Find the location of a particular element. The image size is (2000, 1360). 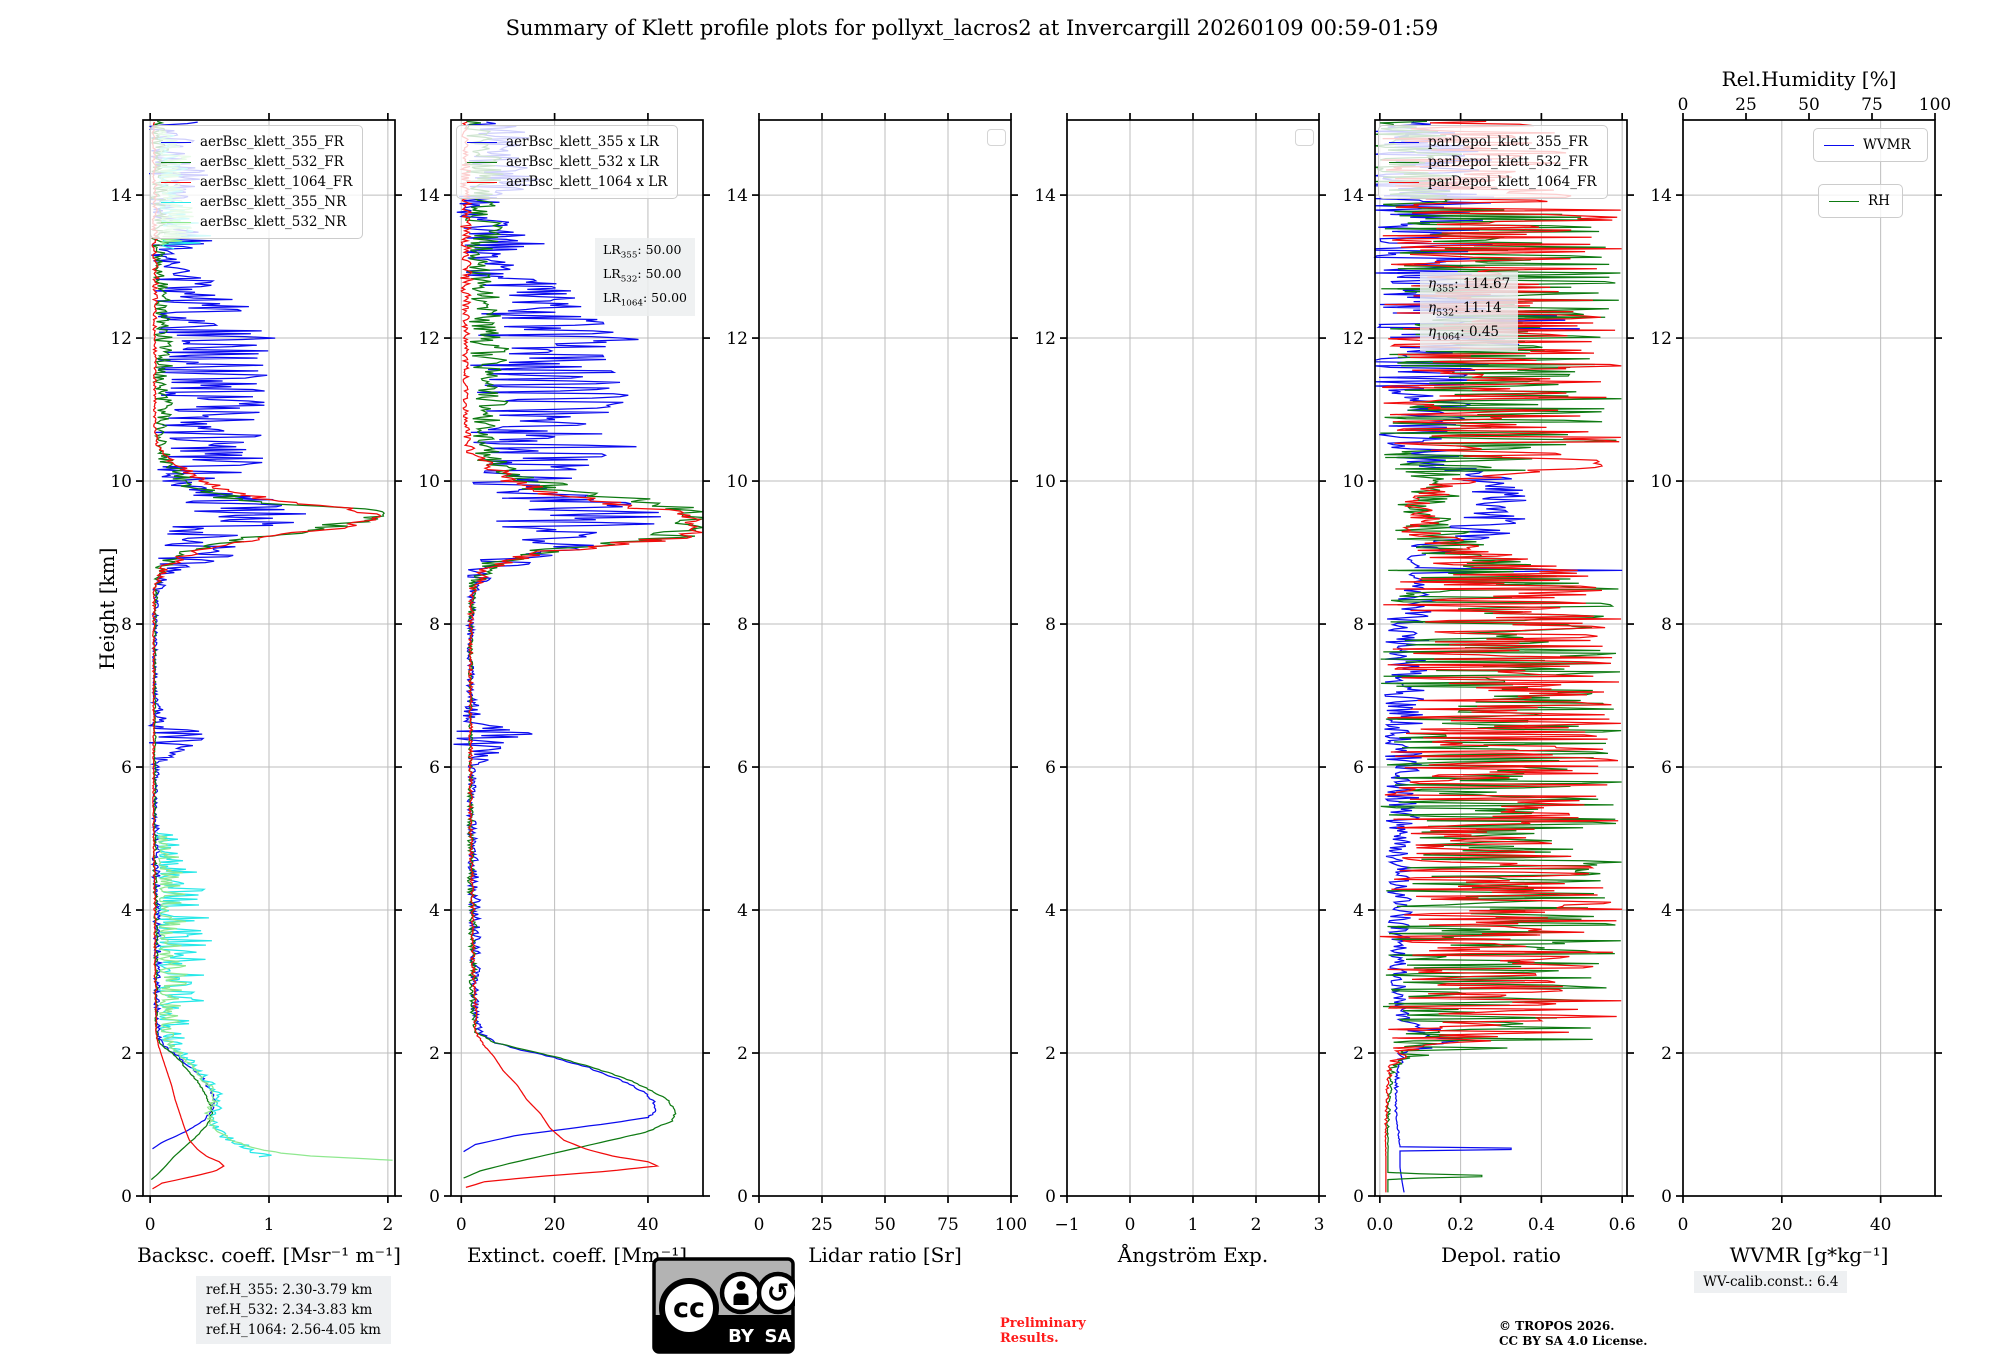

xtick-angstroem: 2 is located at coordinates (1256, 1225).